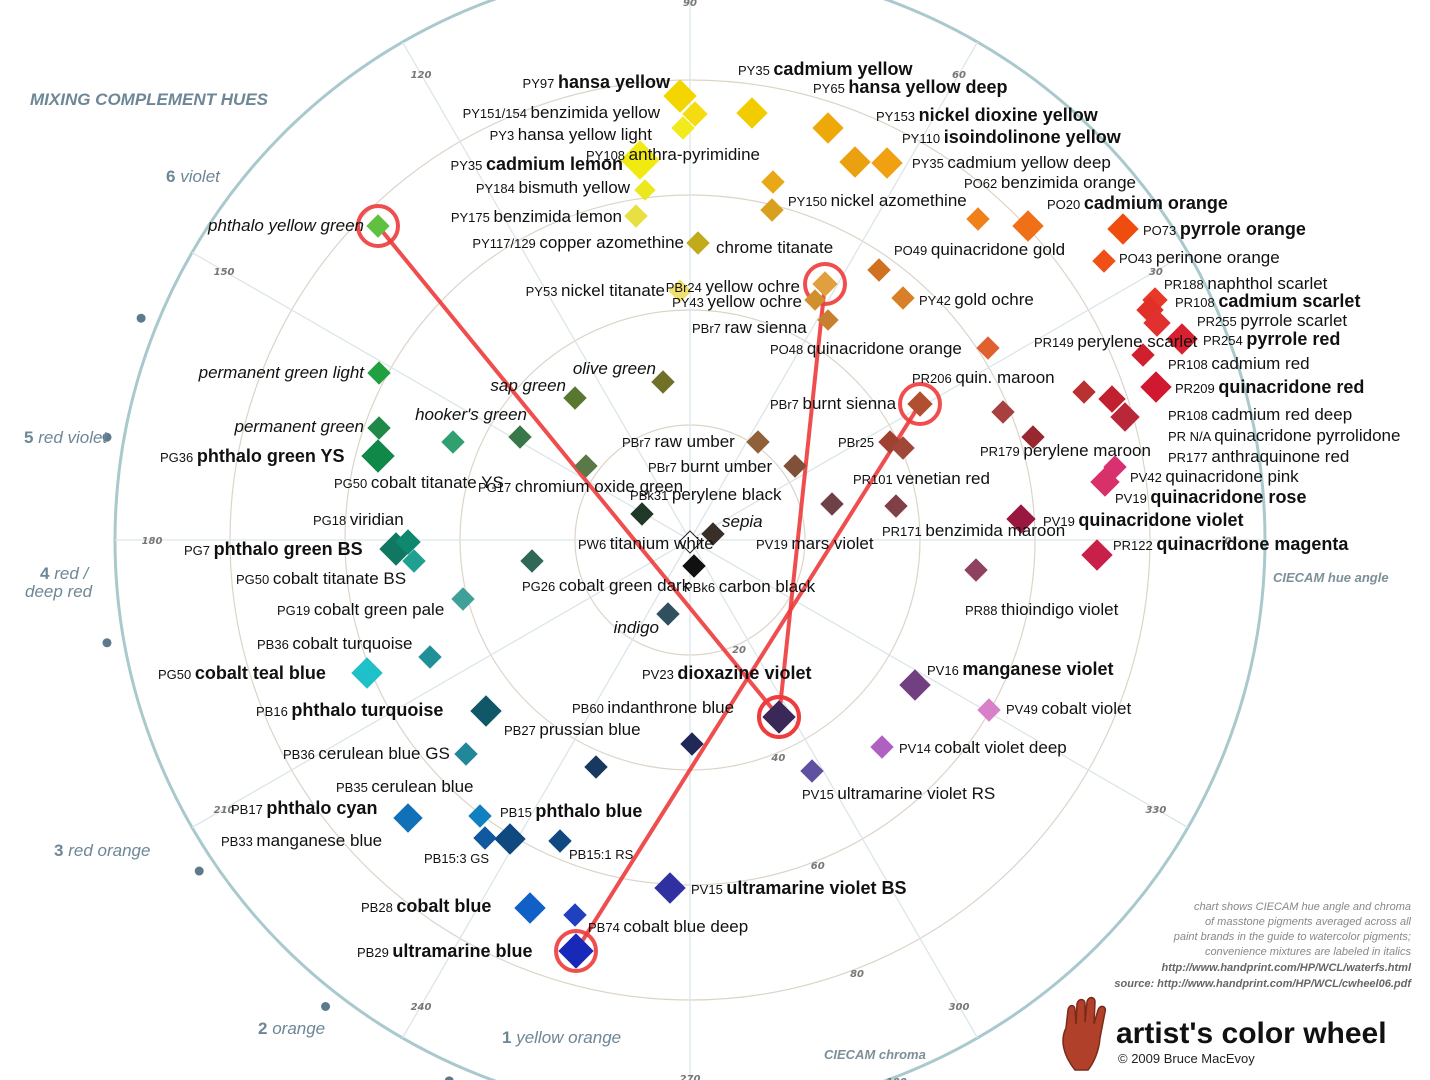  Describe the element at coordinates (1137, 258) in the screenshot. I see `pigment-code: PO43` at that location.